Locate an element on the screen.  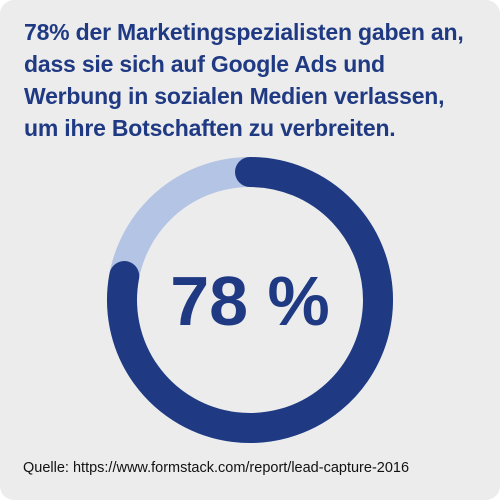
center-value: 78 % is located at coordinates (250, 301).